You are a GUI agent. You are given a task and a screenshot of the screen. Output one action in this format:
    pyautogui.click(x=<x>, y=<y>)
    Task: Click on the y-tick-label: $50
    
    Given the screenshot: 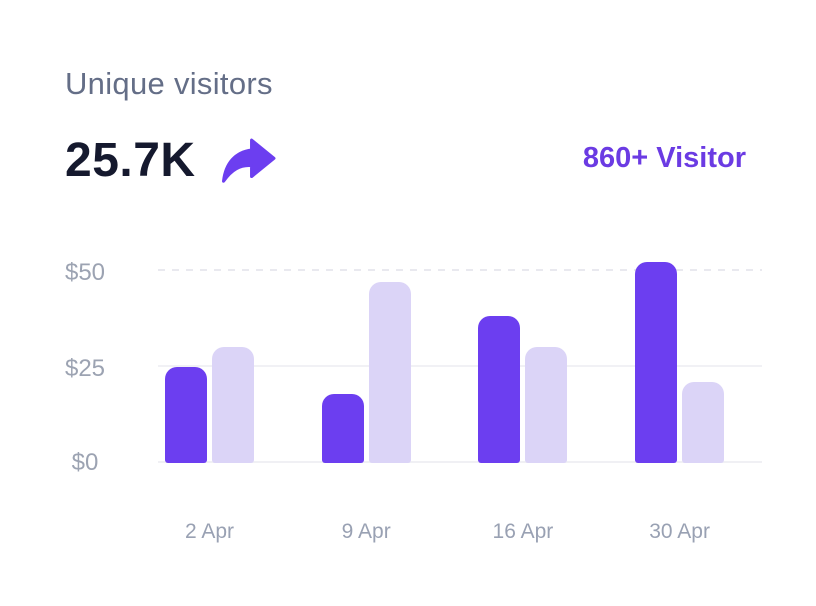 What is the action you would take?
    pyautogui.click(x=85, y=272)
    